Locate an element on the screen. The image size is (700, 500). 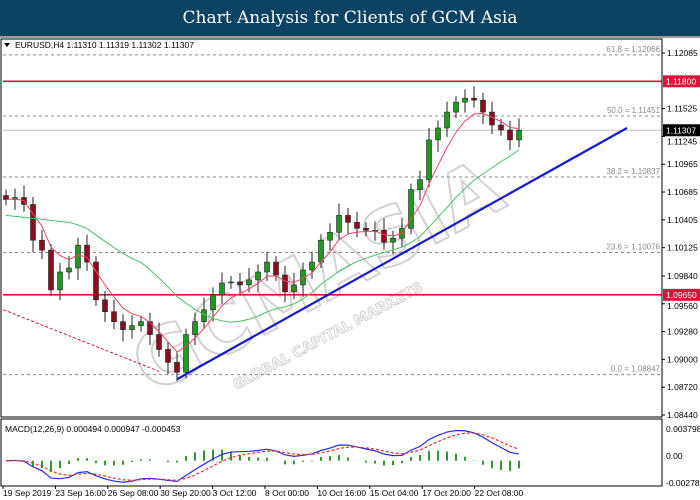
y-tick-label: 1.09840 is located at coordinates (682, 276).